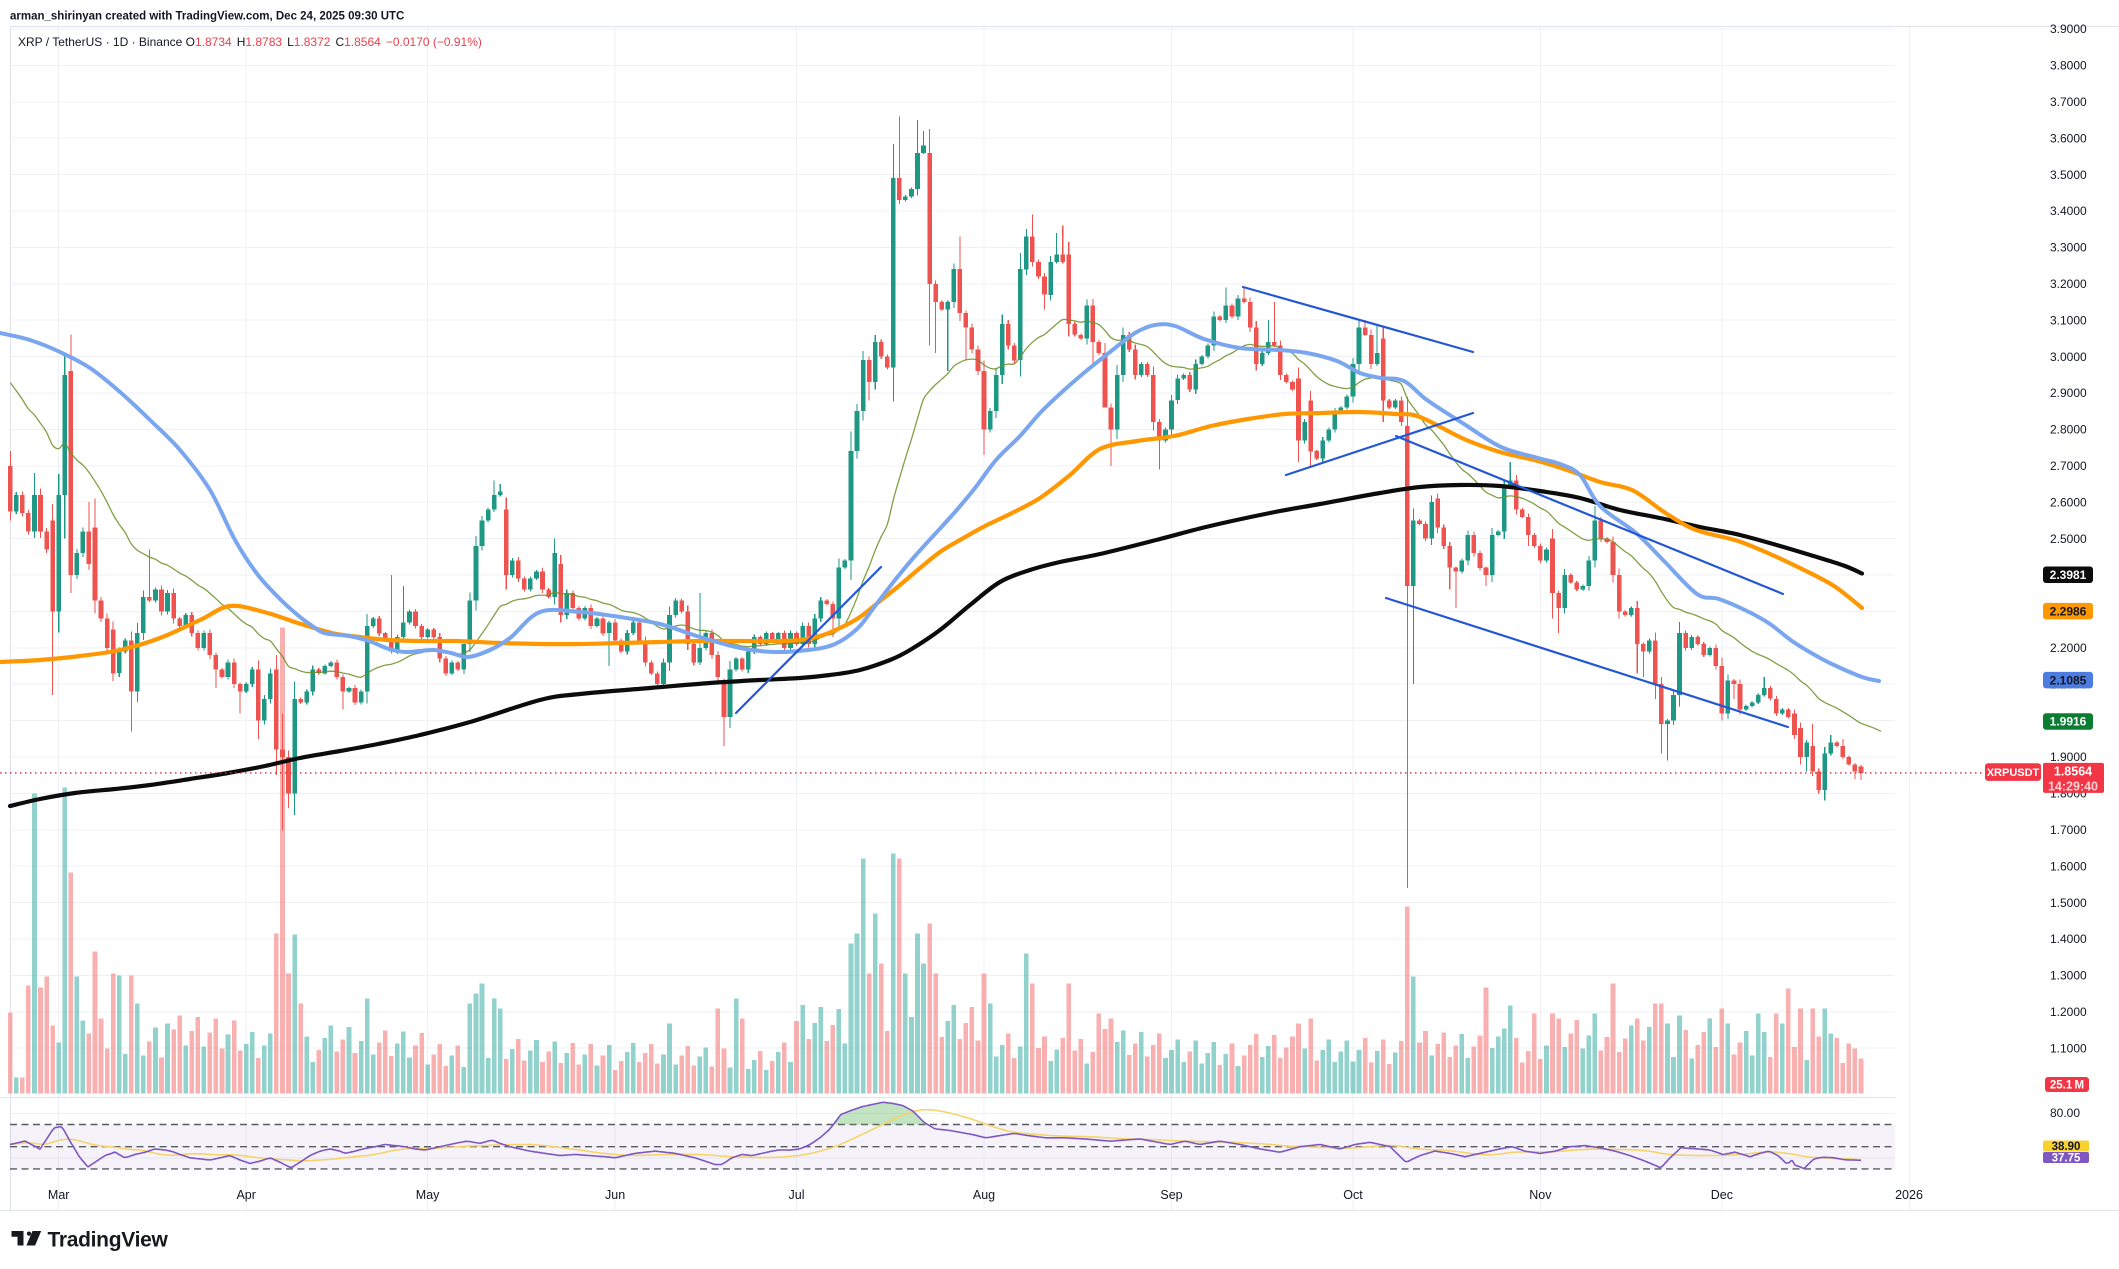 Image resolution: width=2119 pixels, height=1269 pixels. Describe the element at coordinates (2068, 393) in the screenshot. I see `svg-text: 2.9000` at that location.